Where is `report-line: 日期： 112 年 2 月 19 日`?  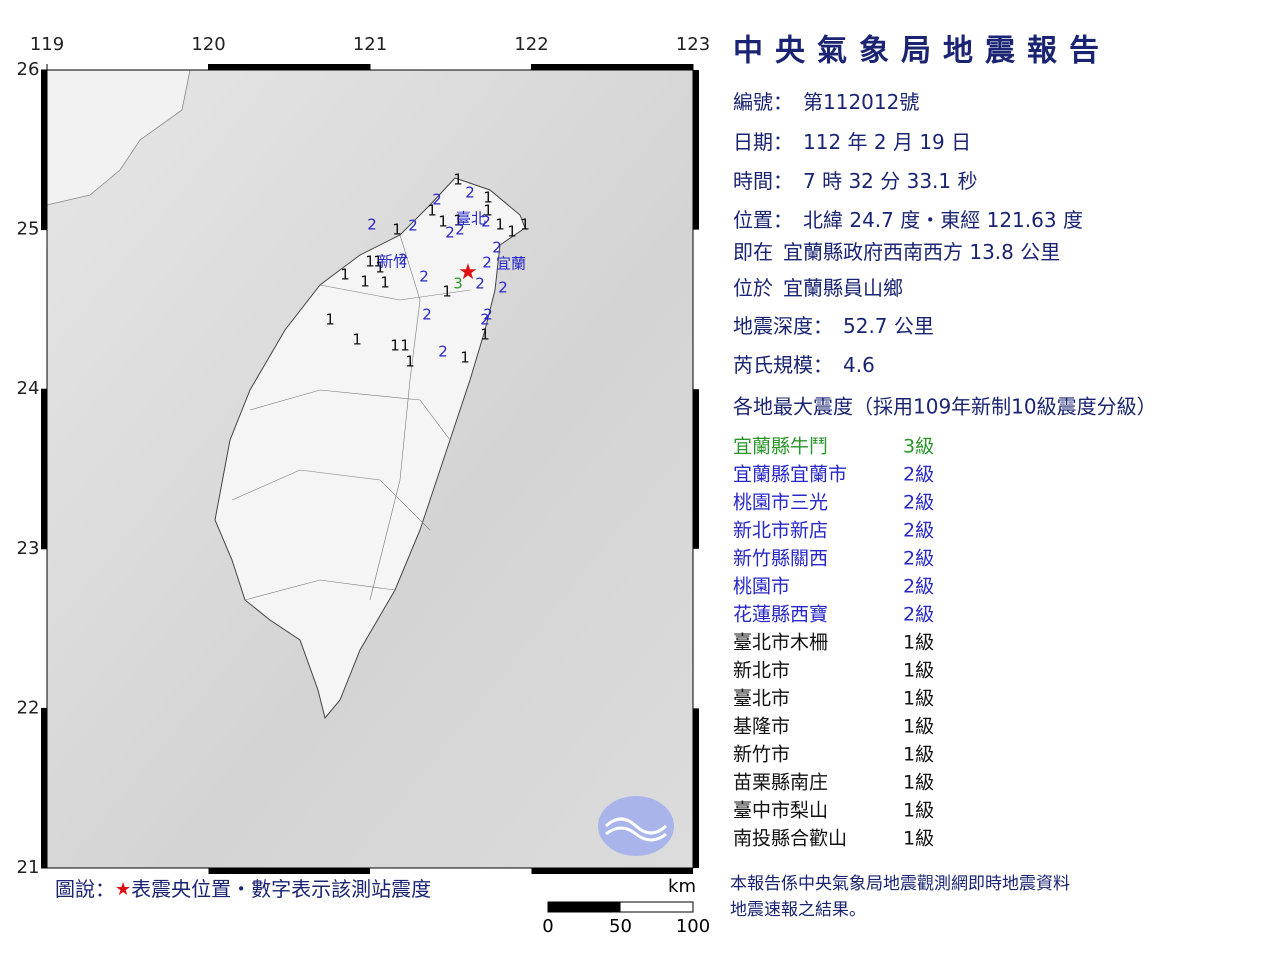 report-line: 日期： 112 年 2 月 19 日 is located at coordinates (852, 142).